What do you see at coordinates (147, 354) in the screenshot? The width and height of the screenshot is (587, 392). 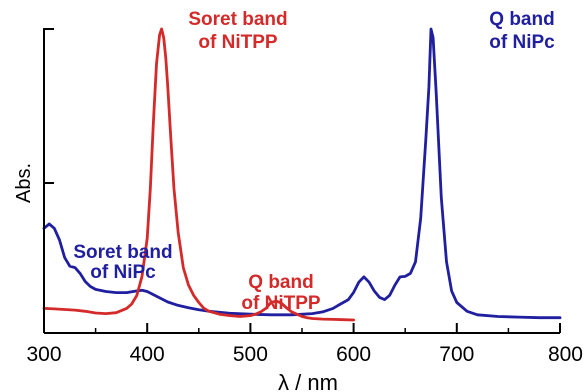 I see `x-tick-label: 400` at bounding box center [147, 354].